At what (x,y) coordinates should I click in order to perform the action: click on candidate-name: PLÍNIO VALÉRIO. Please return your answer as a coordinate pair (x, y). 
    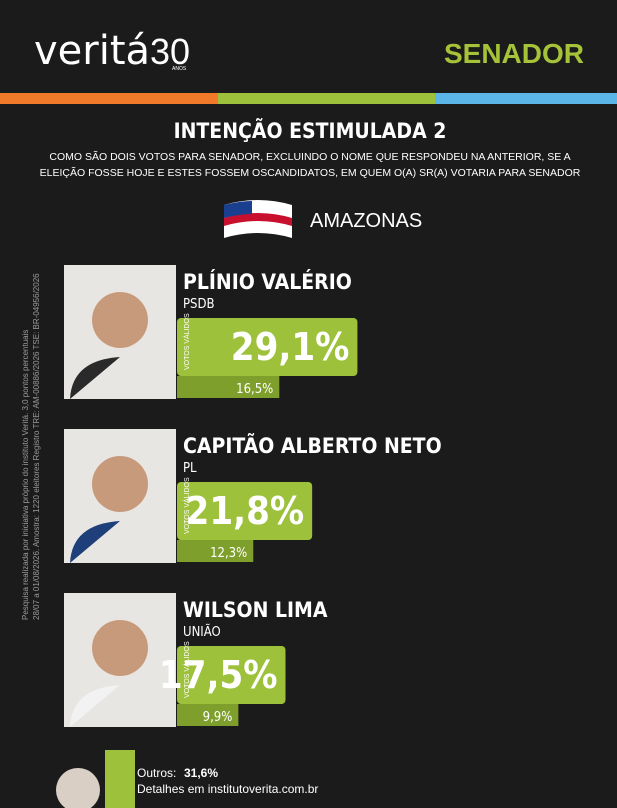
    Looking at the image, I should click on (267, 281).